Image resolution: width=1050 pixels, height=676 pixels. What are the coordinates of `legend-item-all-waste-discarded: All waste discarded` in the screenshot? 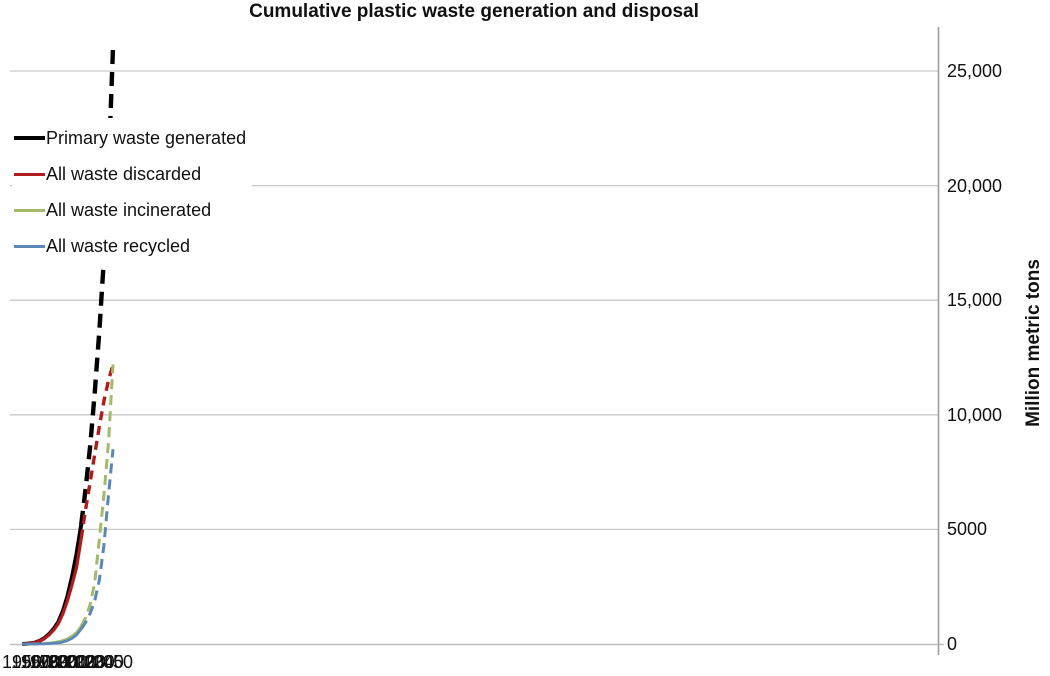 It's located at (130, 174).